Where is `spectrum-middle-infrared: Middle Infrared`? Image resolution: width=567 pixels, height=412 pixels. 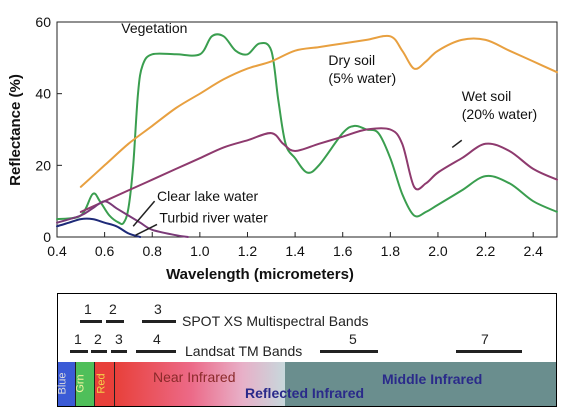 spectrum-middle-infrared: Middle Infrared is located at coordinates (420, 384).